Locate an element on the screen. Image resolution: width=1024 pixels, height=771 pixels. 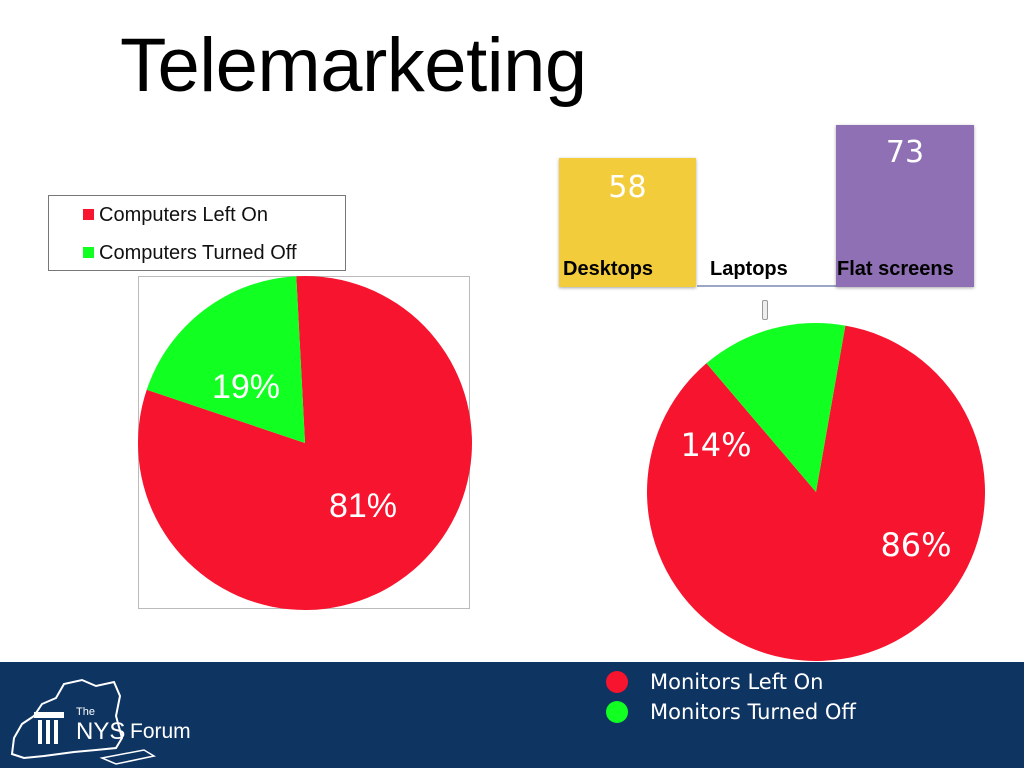
legend-label: Monitors Turned Off is located at coordinates (753, 712).